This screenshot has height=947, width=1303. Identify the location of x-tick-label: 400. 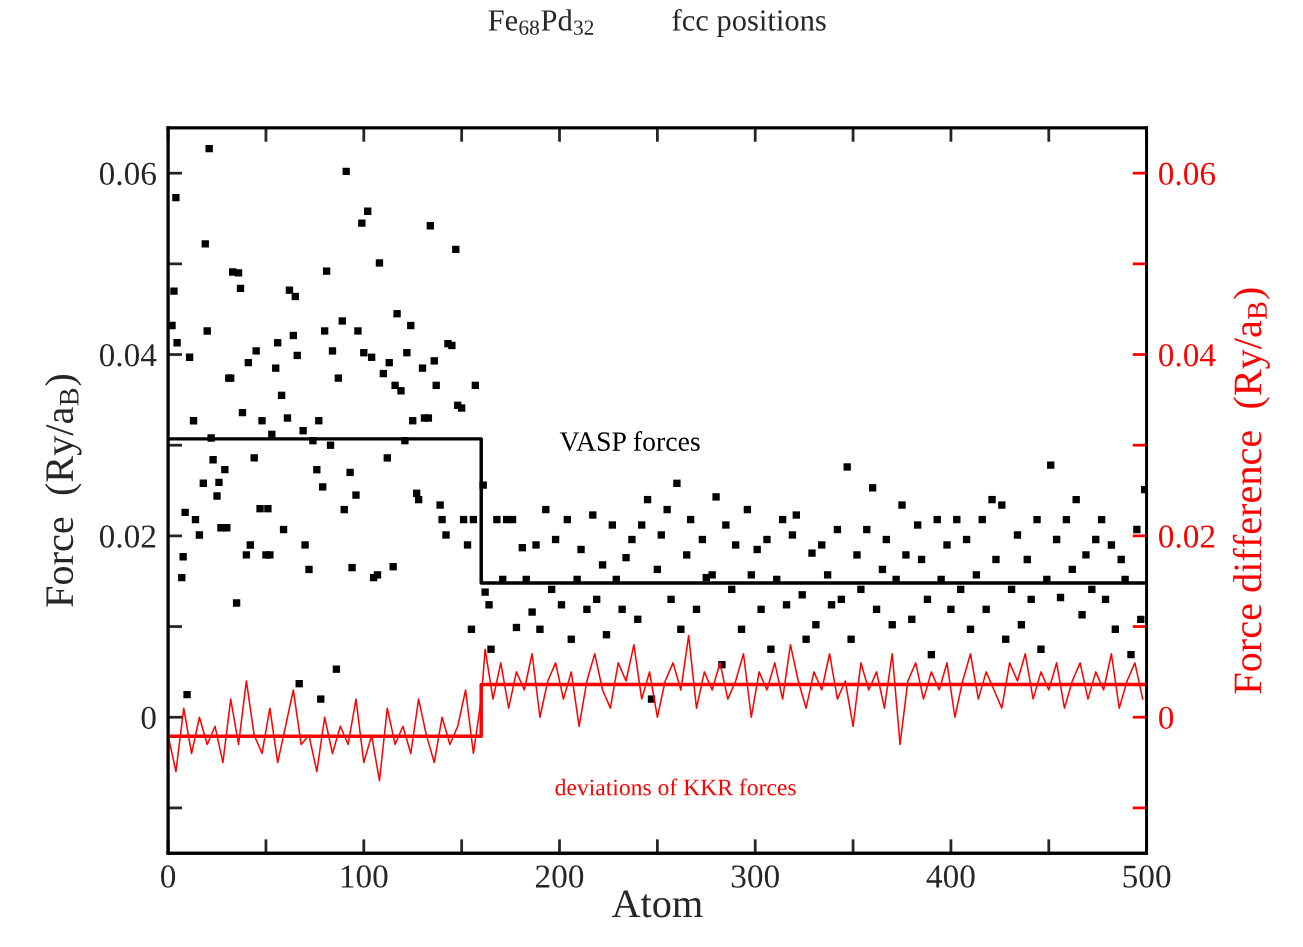
(950, 876).